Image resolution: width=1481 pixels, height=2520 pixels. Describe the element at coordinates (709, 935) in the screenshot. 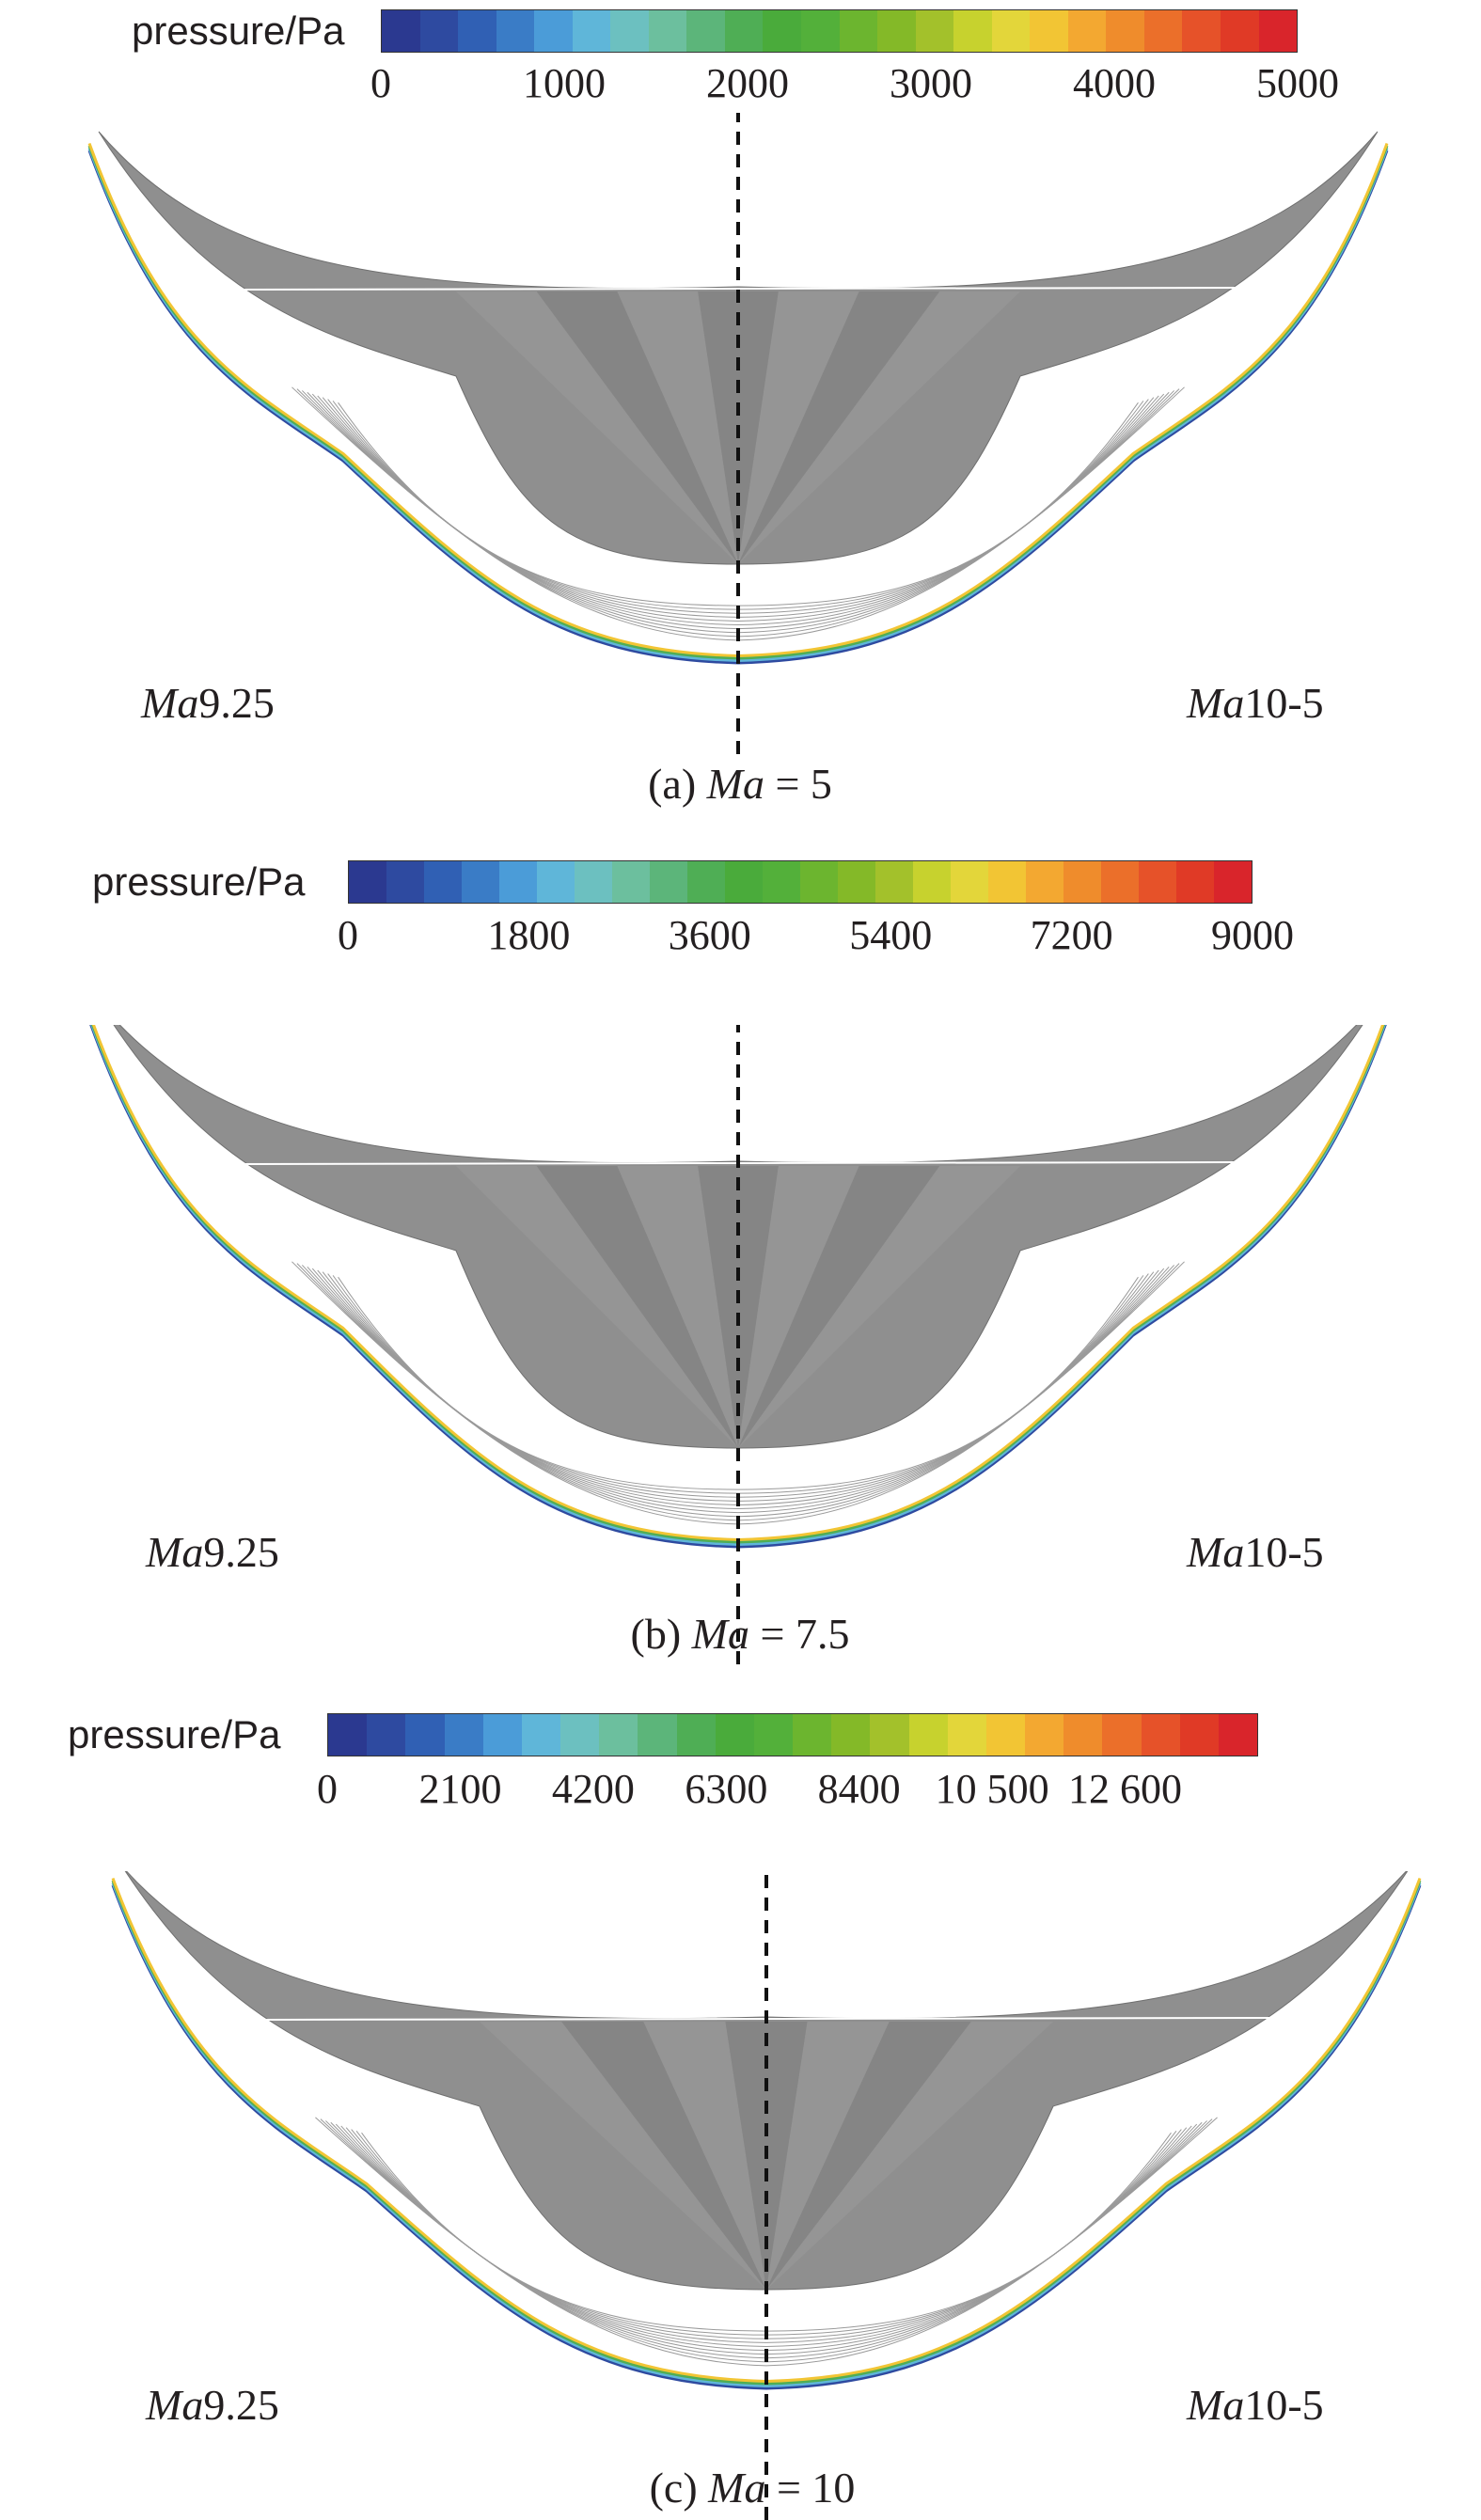

I see `colorbar-tick-label: 3600` at that location.